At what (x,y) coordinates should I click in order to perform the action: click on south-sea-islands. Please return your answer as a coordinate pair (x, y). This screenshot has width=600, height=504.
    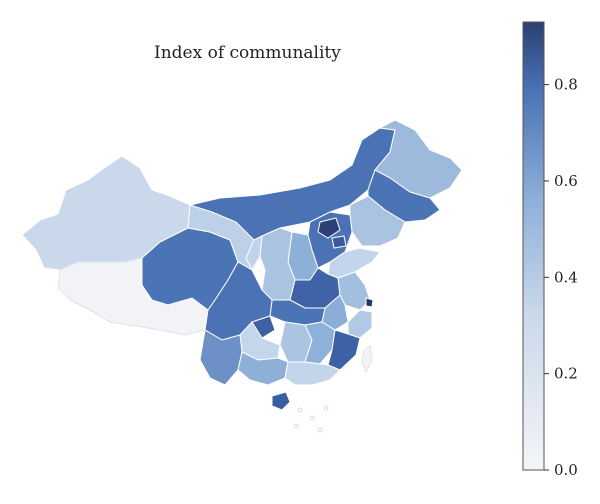
    Looking at the image, I should click on (311, 419).